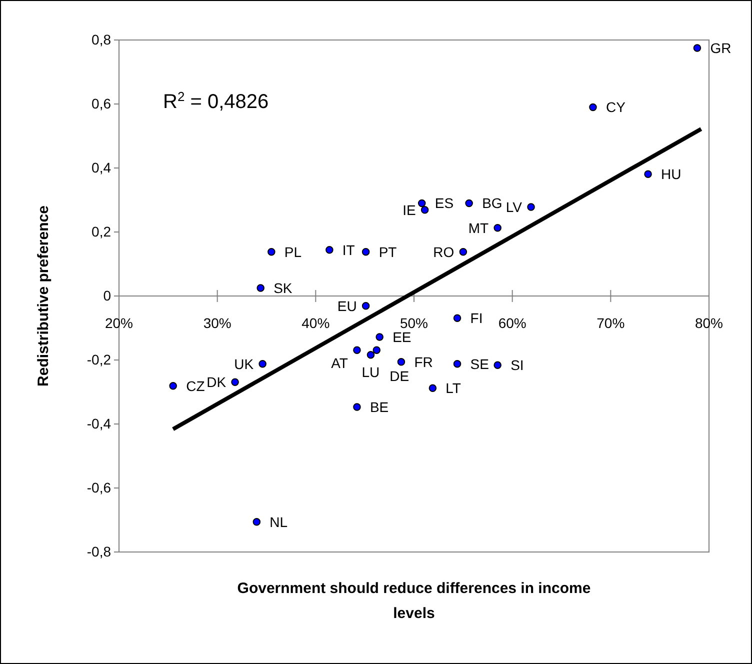  Describe the element at coordinates (479, 228) in the screenshot. I see `annotation: MT` at that location.